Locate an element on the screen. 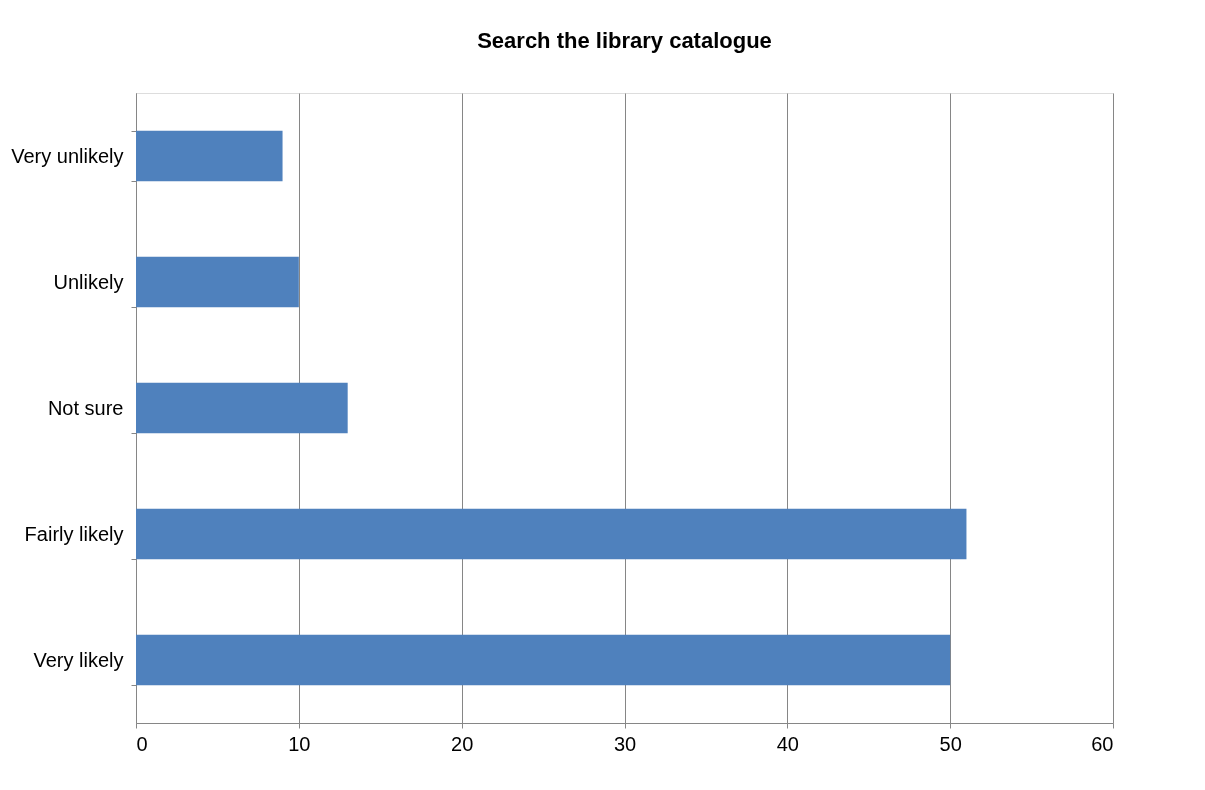  x-tick-label: 40 is located at coordinates (787, 743).